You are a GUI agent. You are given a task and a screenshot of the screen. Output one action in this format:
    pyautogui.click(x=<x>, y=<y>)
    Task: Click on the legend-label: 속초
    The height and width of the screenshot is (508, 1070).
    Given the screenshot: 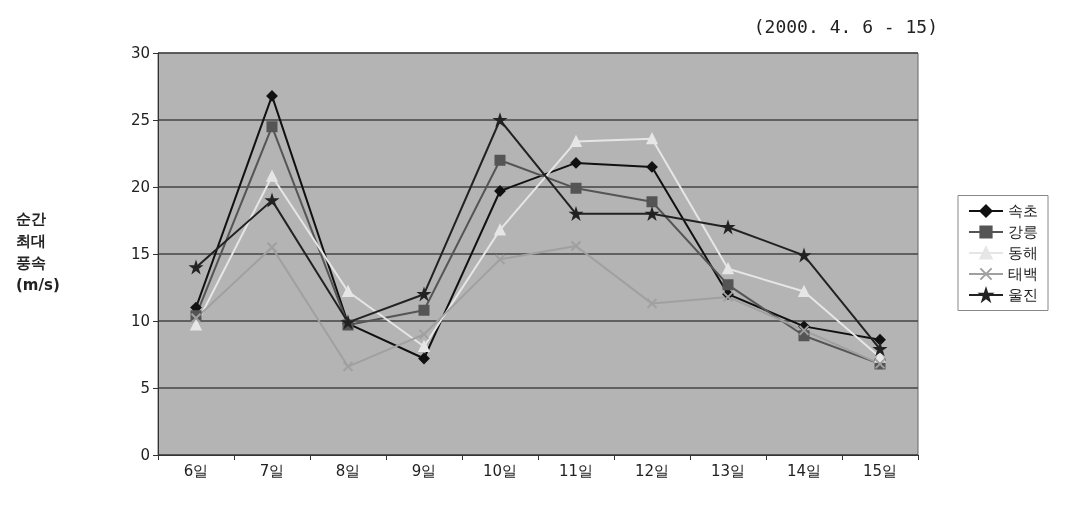 What is the action you would take?
    pyautogui.click(x=1023, y=211)
    